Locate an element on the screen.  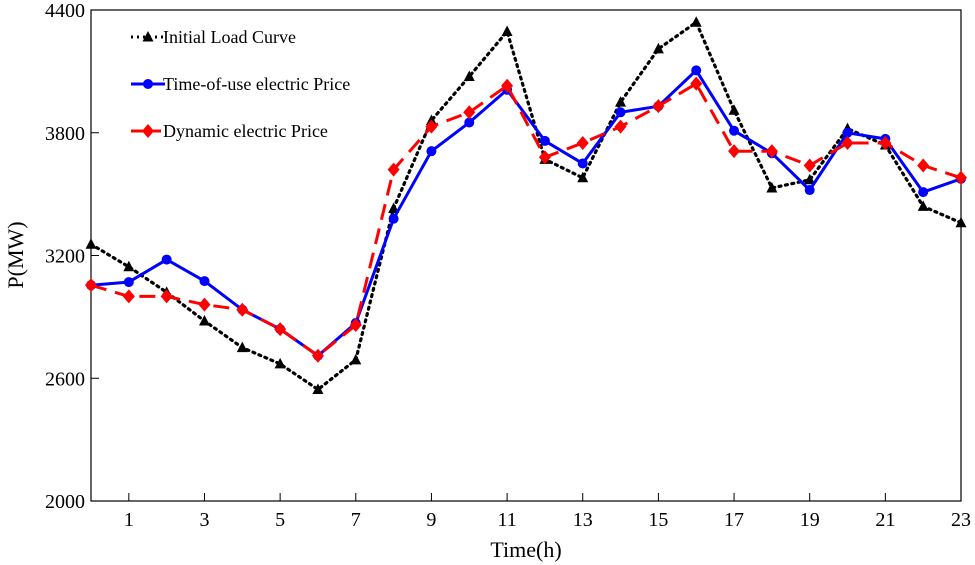
legend-entry-dynamic-electric-price: Dynamic electric Price is located at coordinates (229, 131).